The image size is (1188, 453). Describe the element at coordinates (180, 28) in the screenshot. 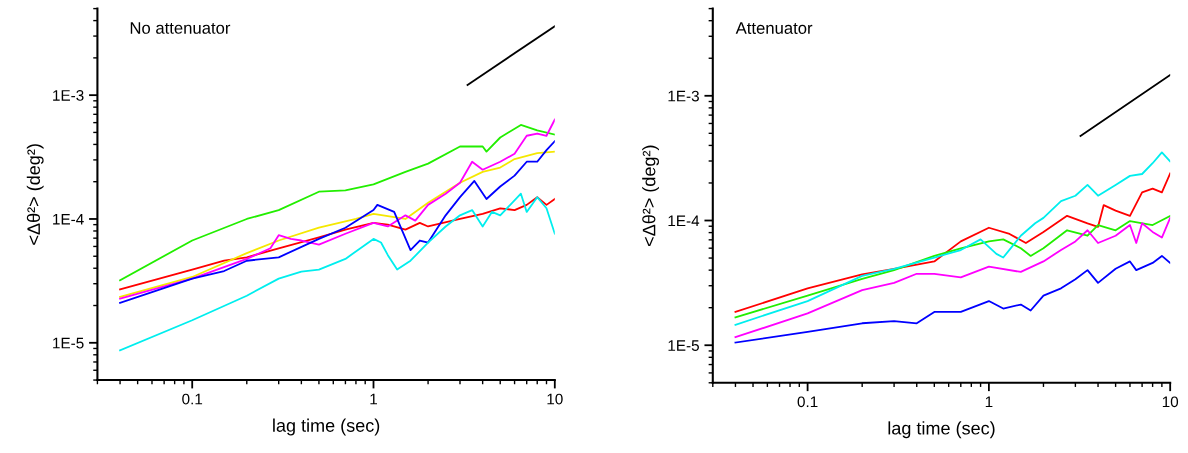

I see `text: No attenuator` at that location.